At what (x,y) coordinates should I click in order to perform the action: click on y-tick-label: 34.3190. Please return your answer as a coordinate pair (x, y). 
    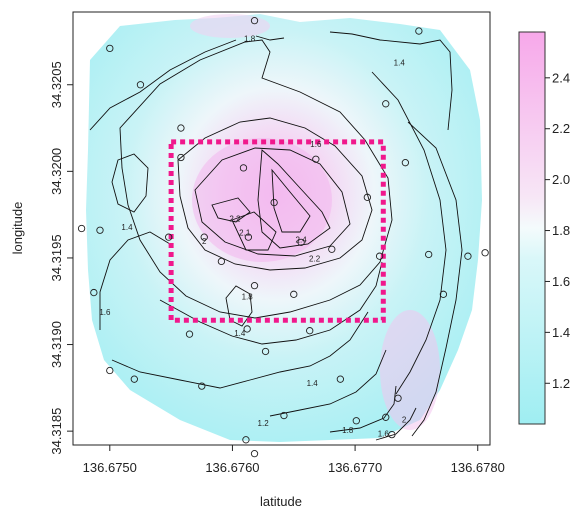
    Looking at the image, I should click on (56, 344).